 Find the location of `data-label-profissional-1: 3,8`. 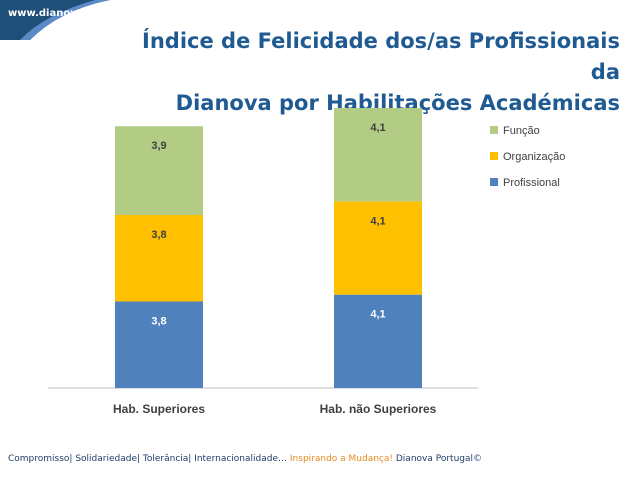

data-label-profissional-1: 3,8 is located at coordinates (158, 321).